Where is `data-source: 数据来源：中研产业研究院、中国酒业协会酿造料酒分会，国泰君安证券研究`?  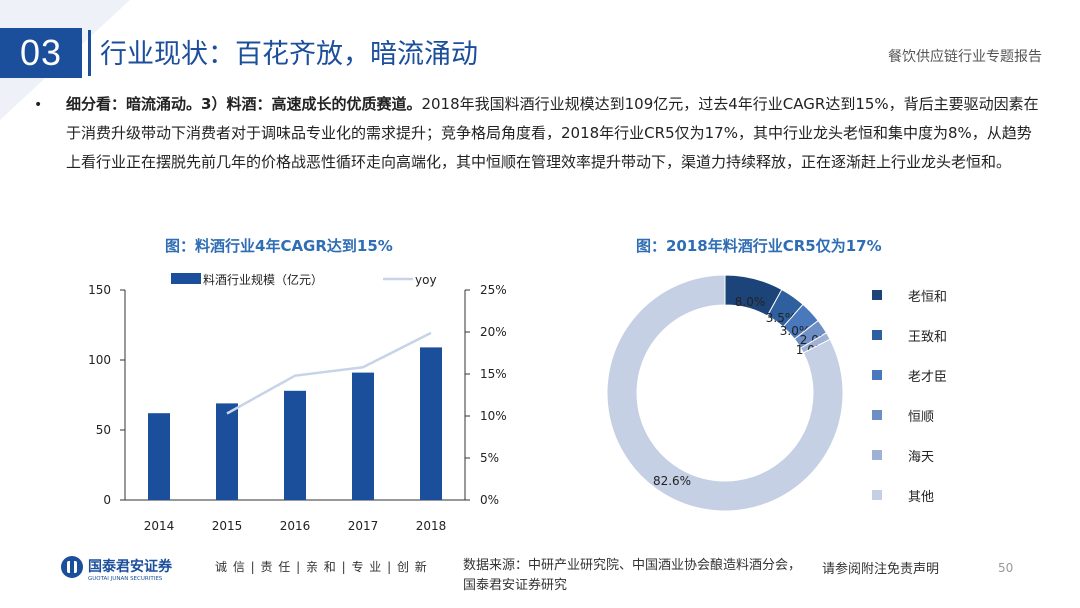 data-source: 数据来源：中研产业研究院、中国酒业协会酿造料酒分会，国泰君安证券研究 is located at coordinates (632, 575).